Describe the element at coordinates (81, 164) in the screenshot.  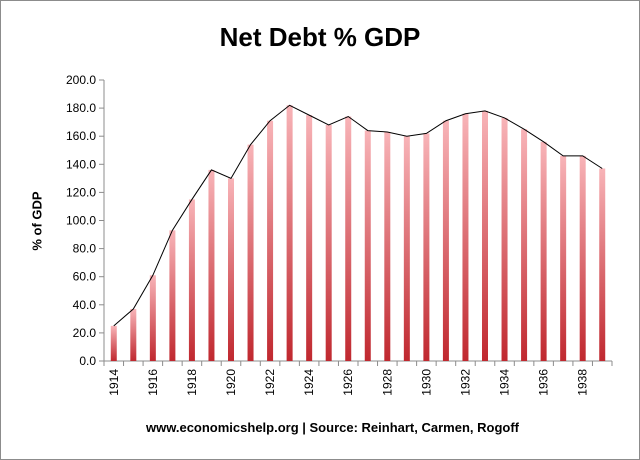
I see `y-tick-label: 140.0` at that location.